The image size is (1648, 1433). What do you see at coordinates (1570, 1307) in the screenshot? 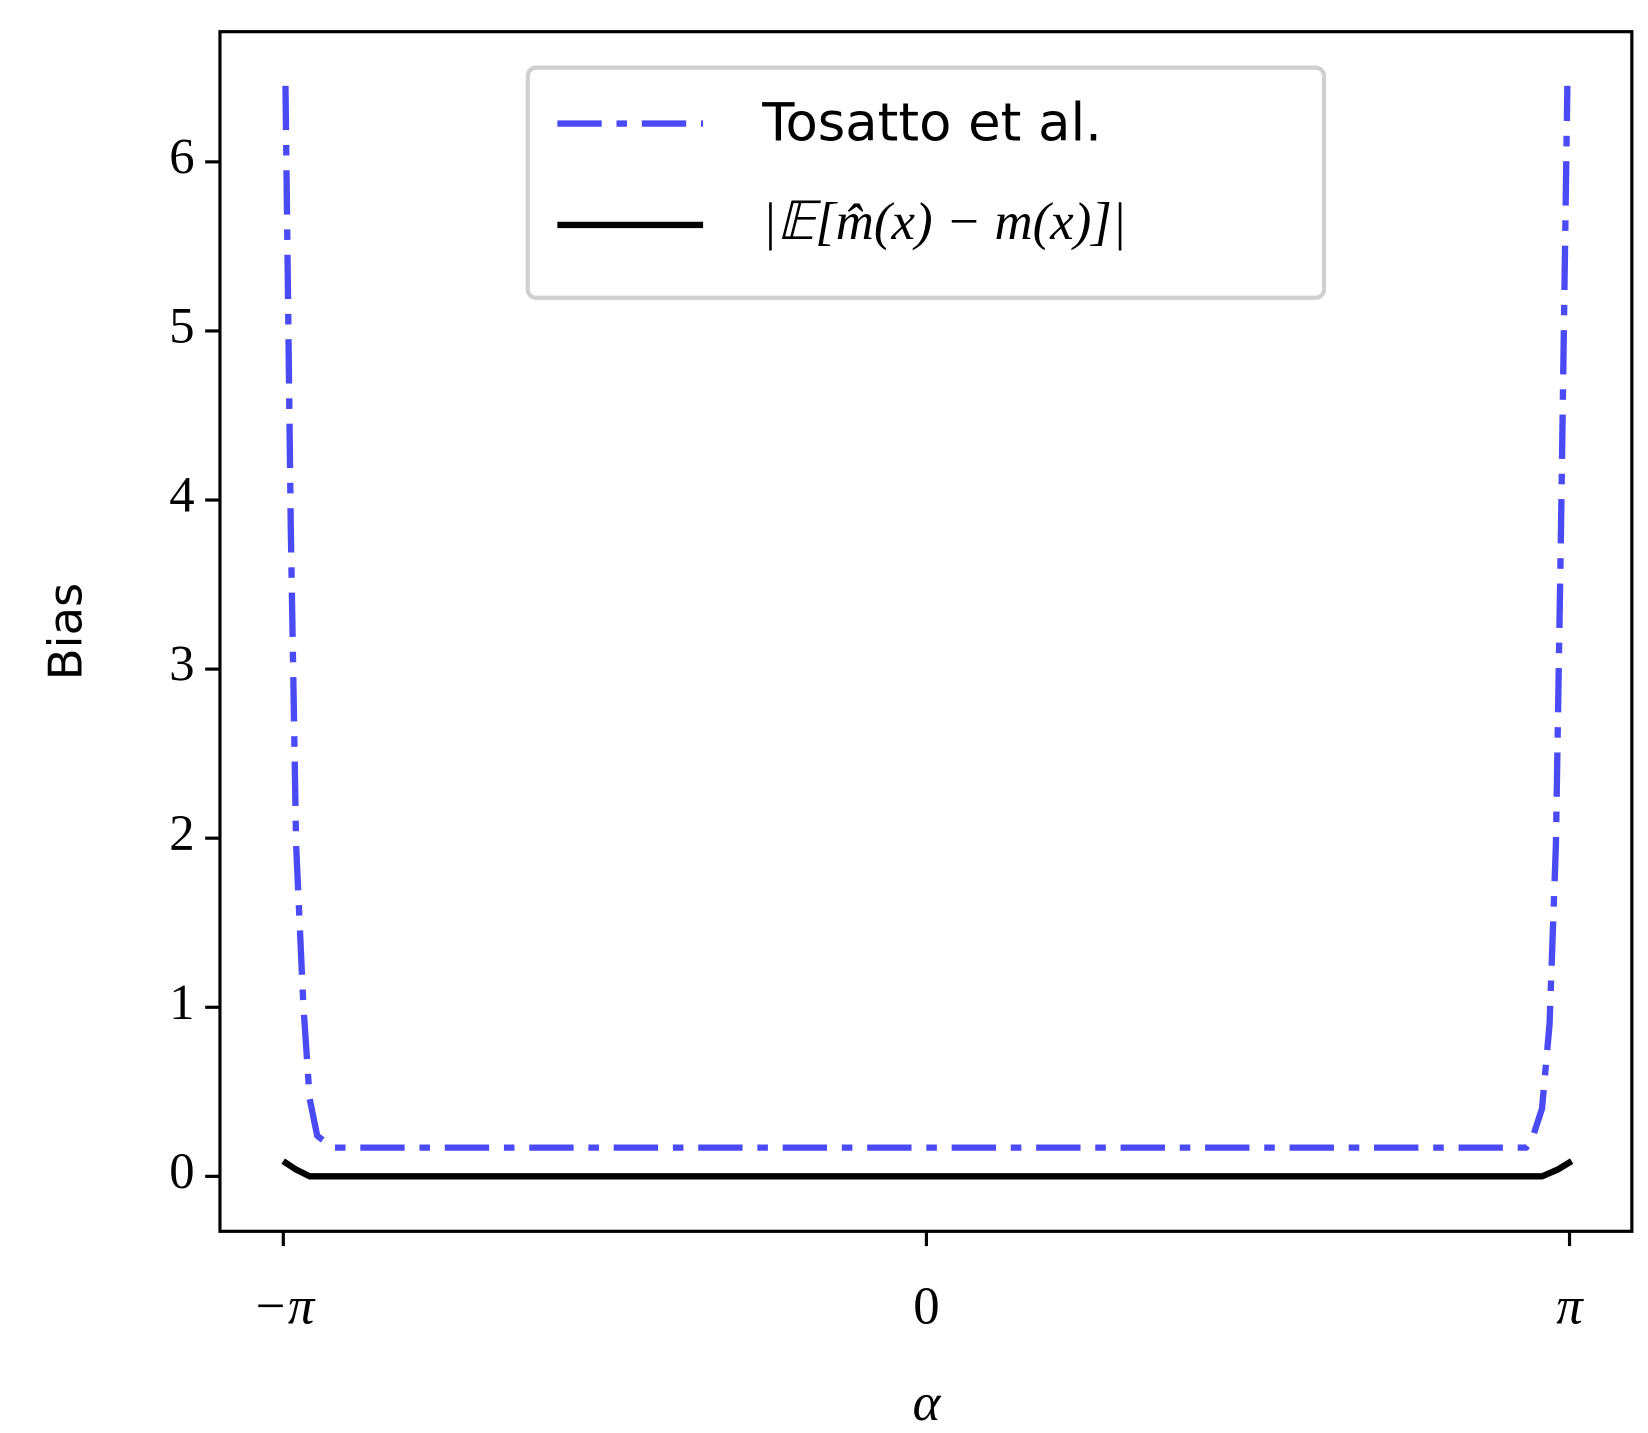
I see `x-tick-label: π` at bounding box center [1570, 1307].